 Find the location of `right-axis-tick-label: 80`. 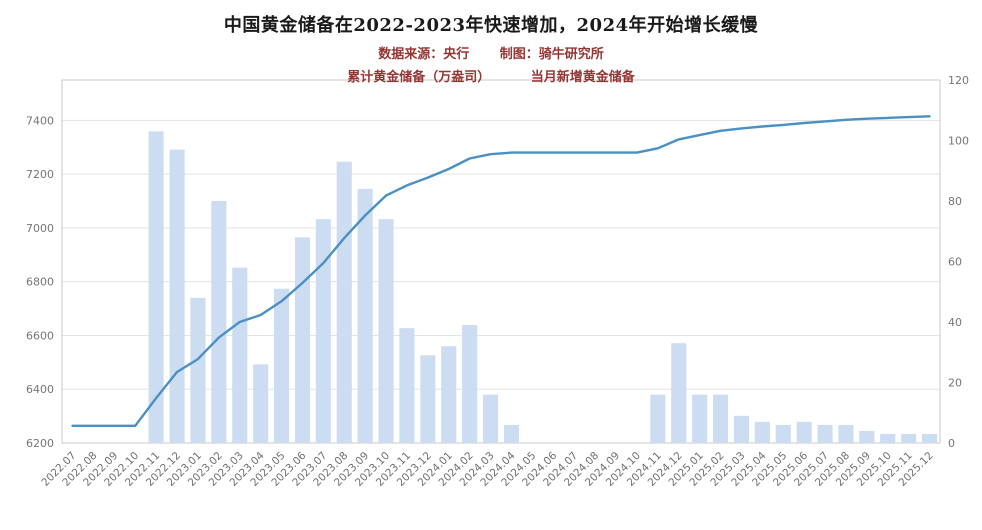

right-axis-tick-label: 80 is located at coordinates (955, 201).